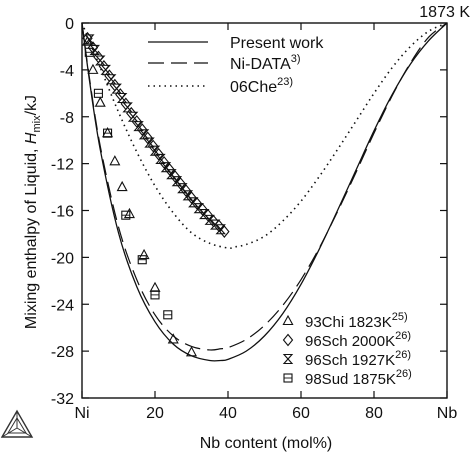 The width and height of the screenshot is (474, 458). Describe the element at coordinates (31, 105) in the screenshot. I see `y-axis-title-unit: /kJ` at that location.